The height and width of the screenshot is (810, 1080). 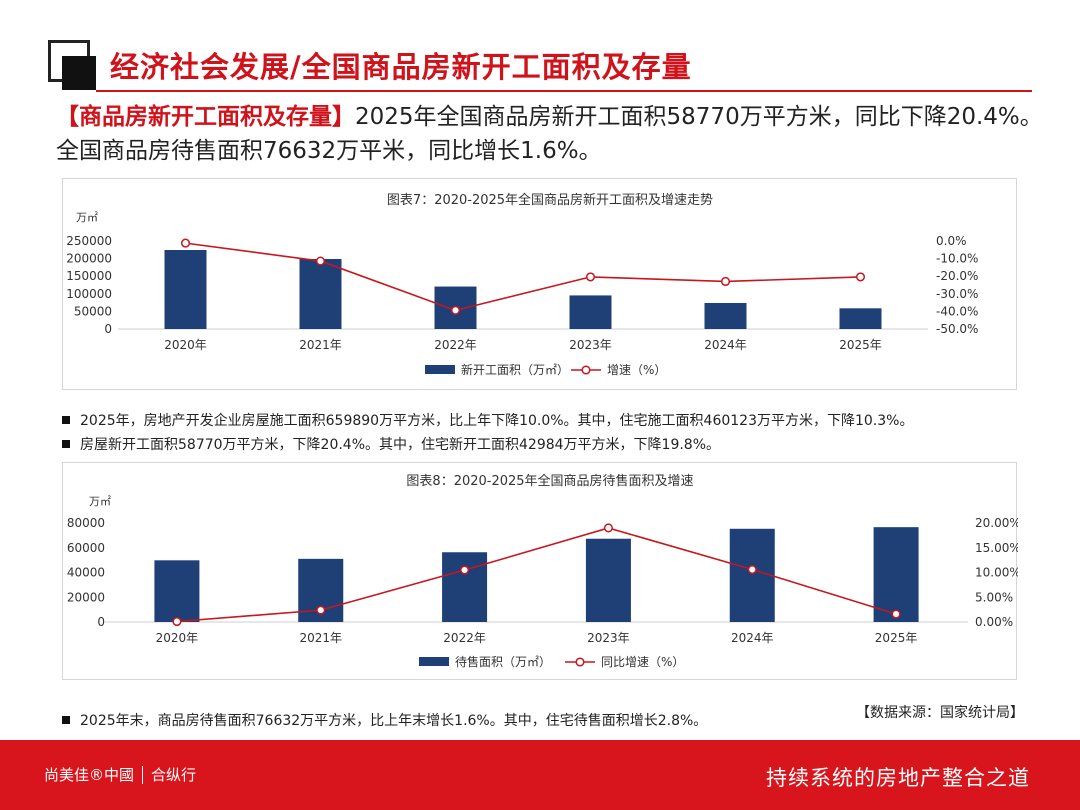 I want to click on chart-8-y-tick: 60000, so click(x=86, y=548).